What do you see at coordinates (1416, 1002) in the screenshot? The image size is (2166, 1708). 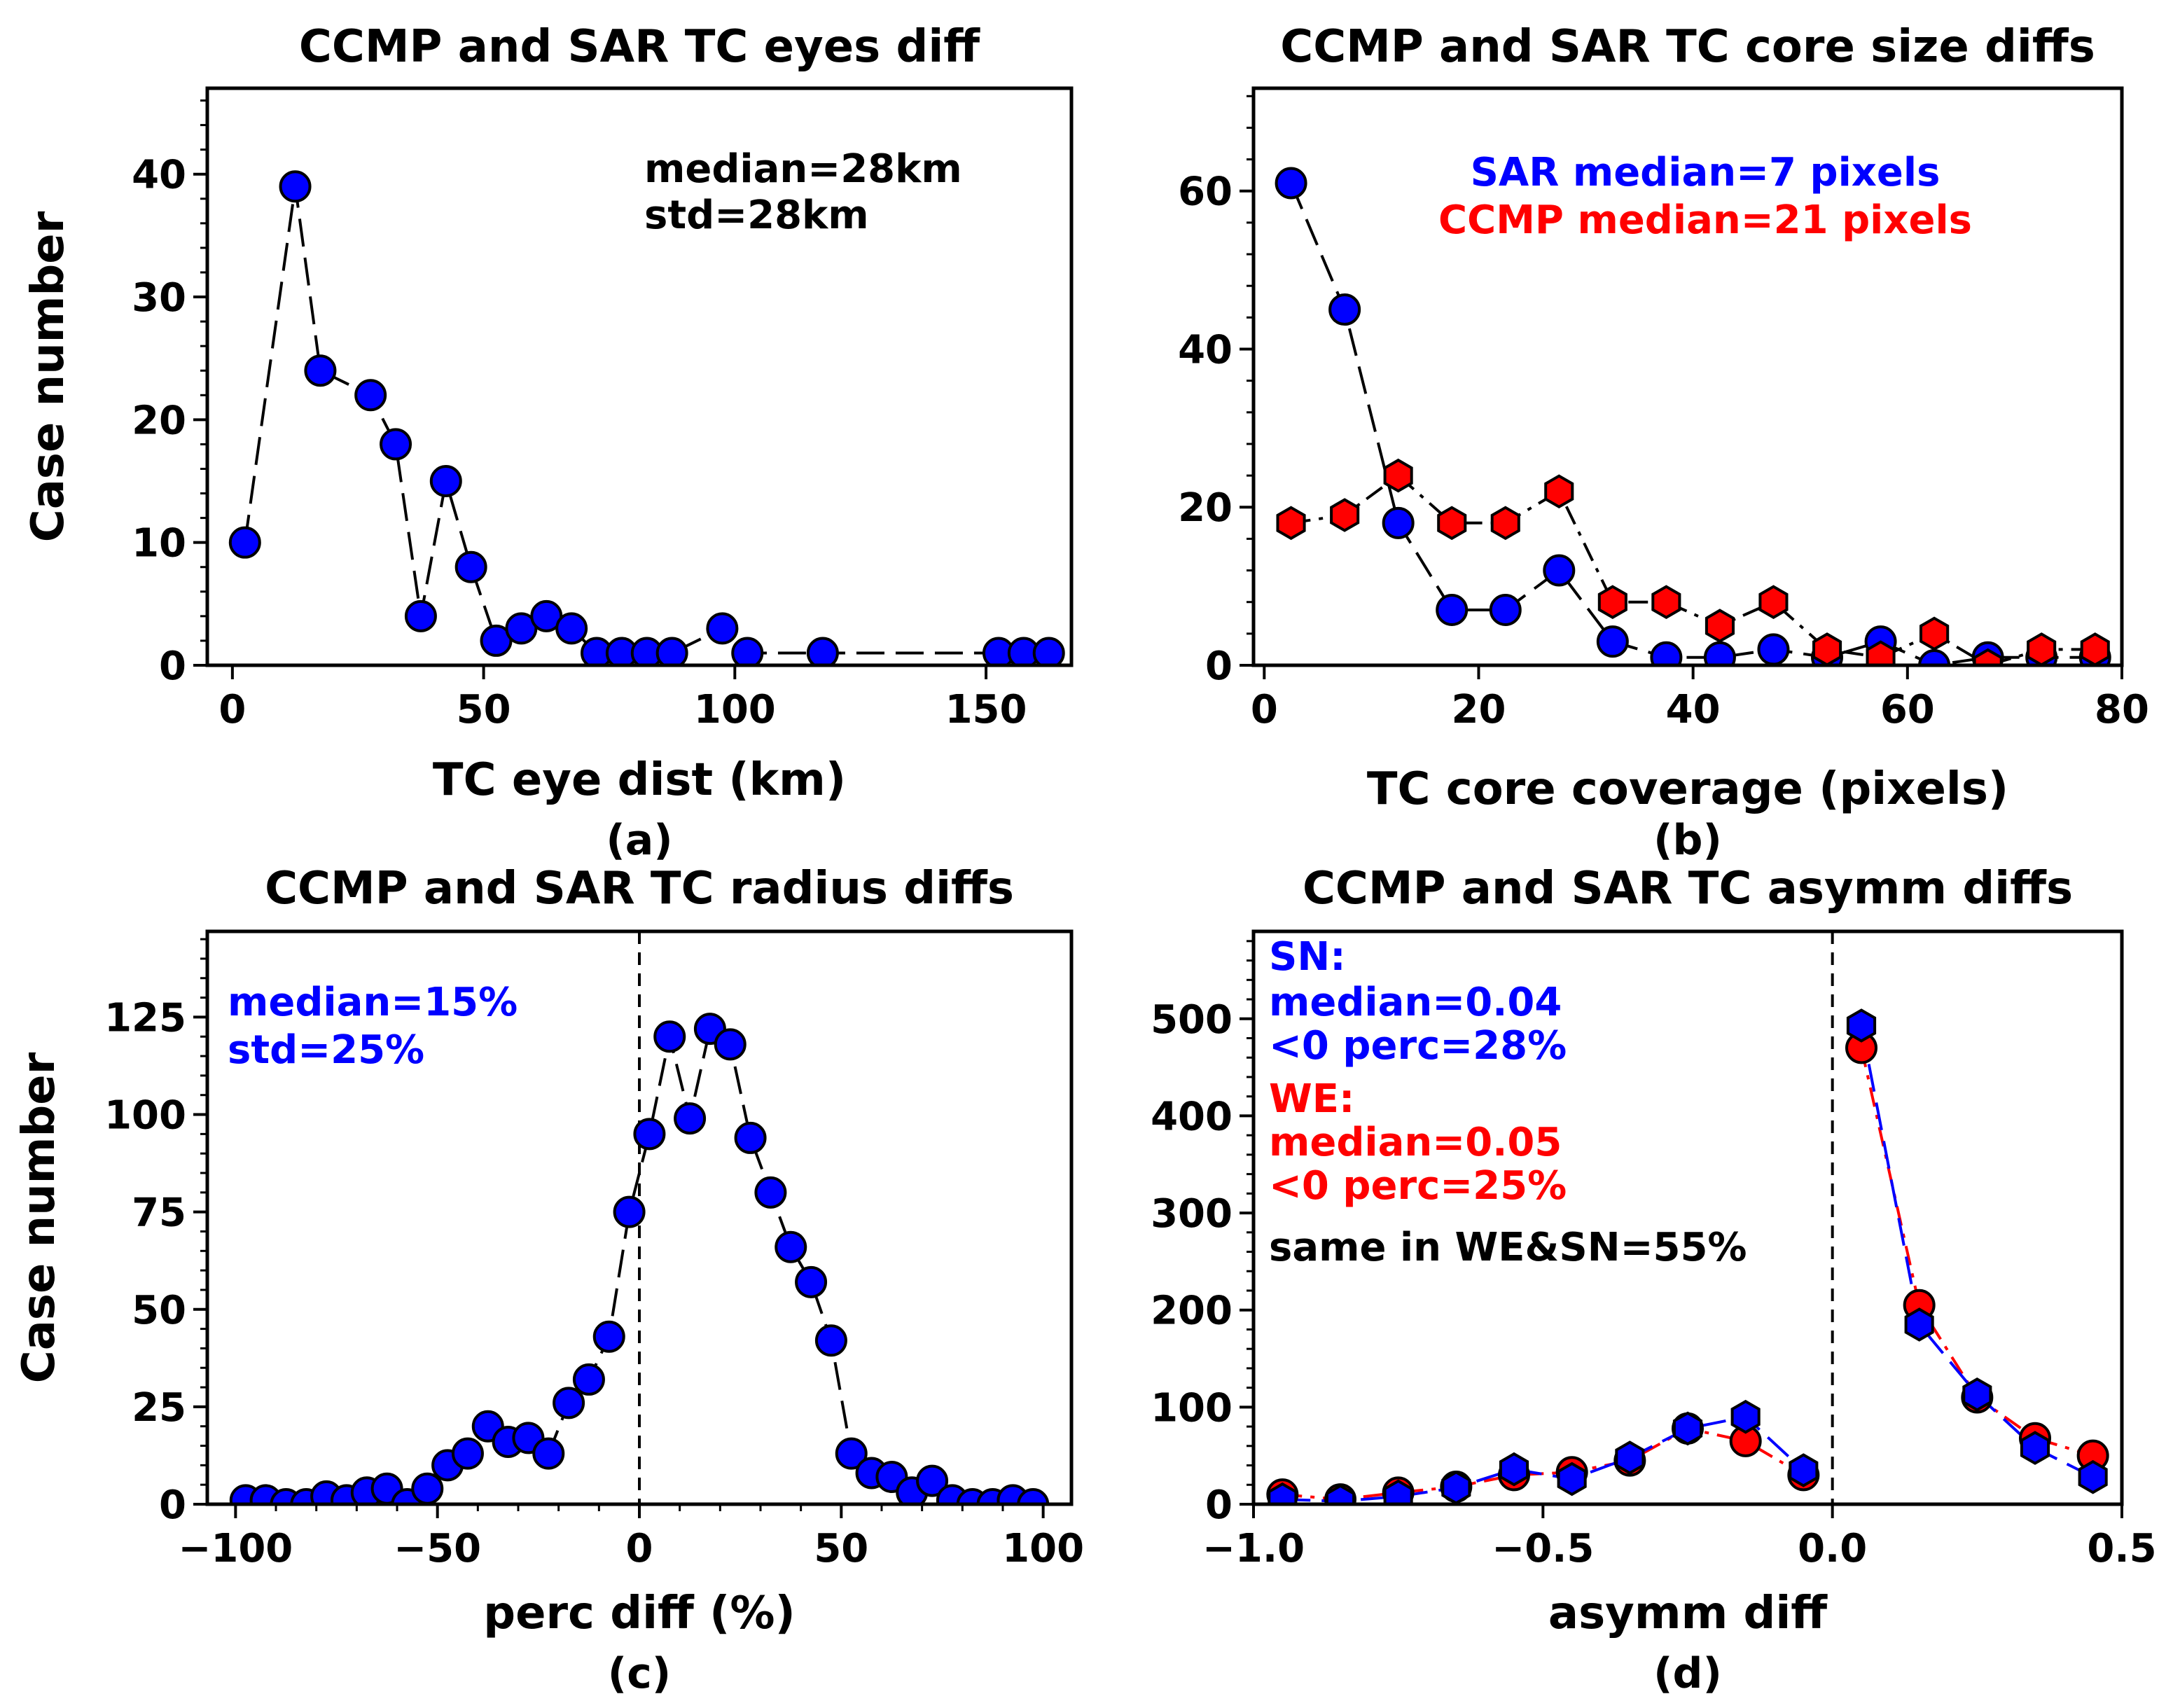 I see `annotation-text: median=0.04` at bounding box center [1416, 1002].